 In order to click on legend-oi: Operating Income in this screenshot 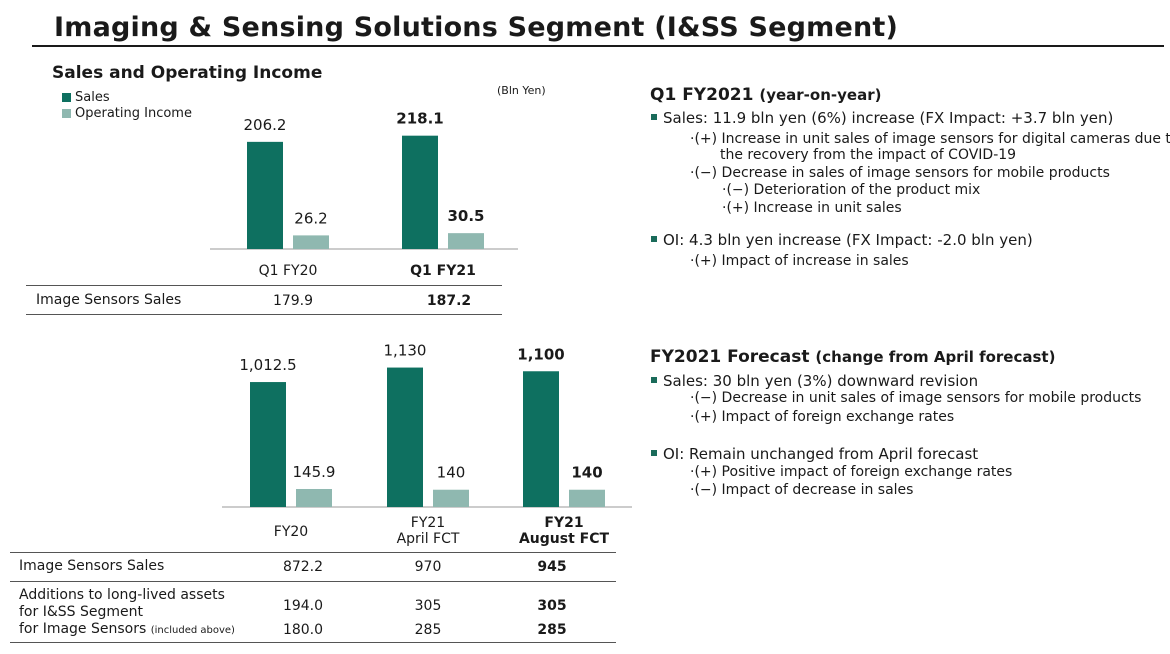, I will do `click(127, 113)`.